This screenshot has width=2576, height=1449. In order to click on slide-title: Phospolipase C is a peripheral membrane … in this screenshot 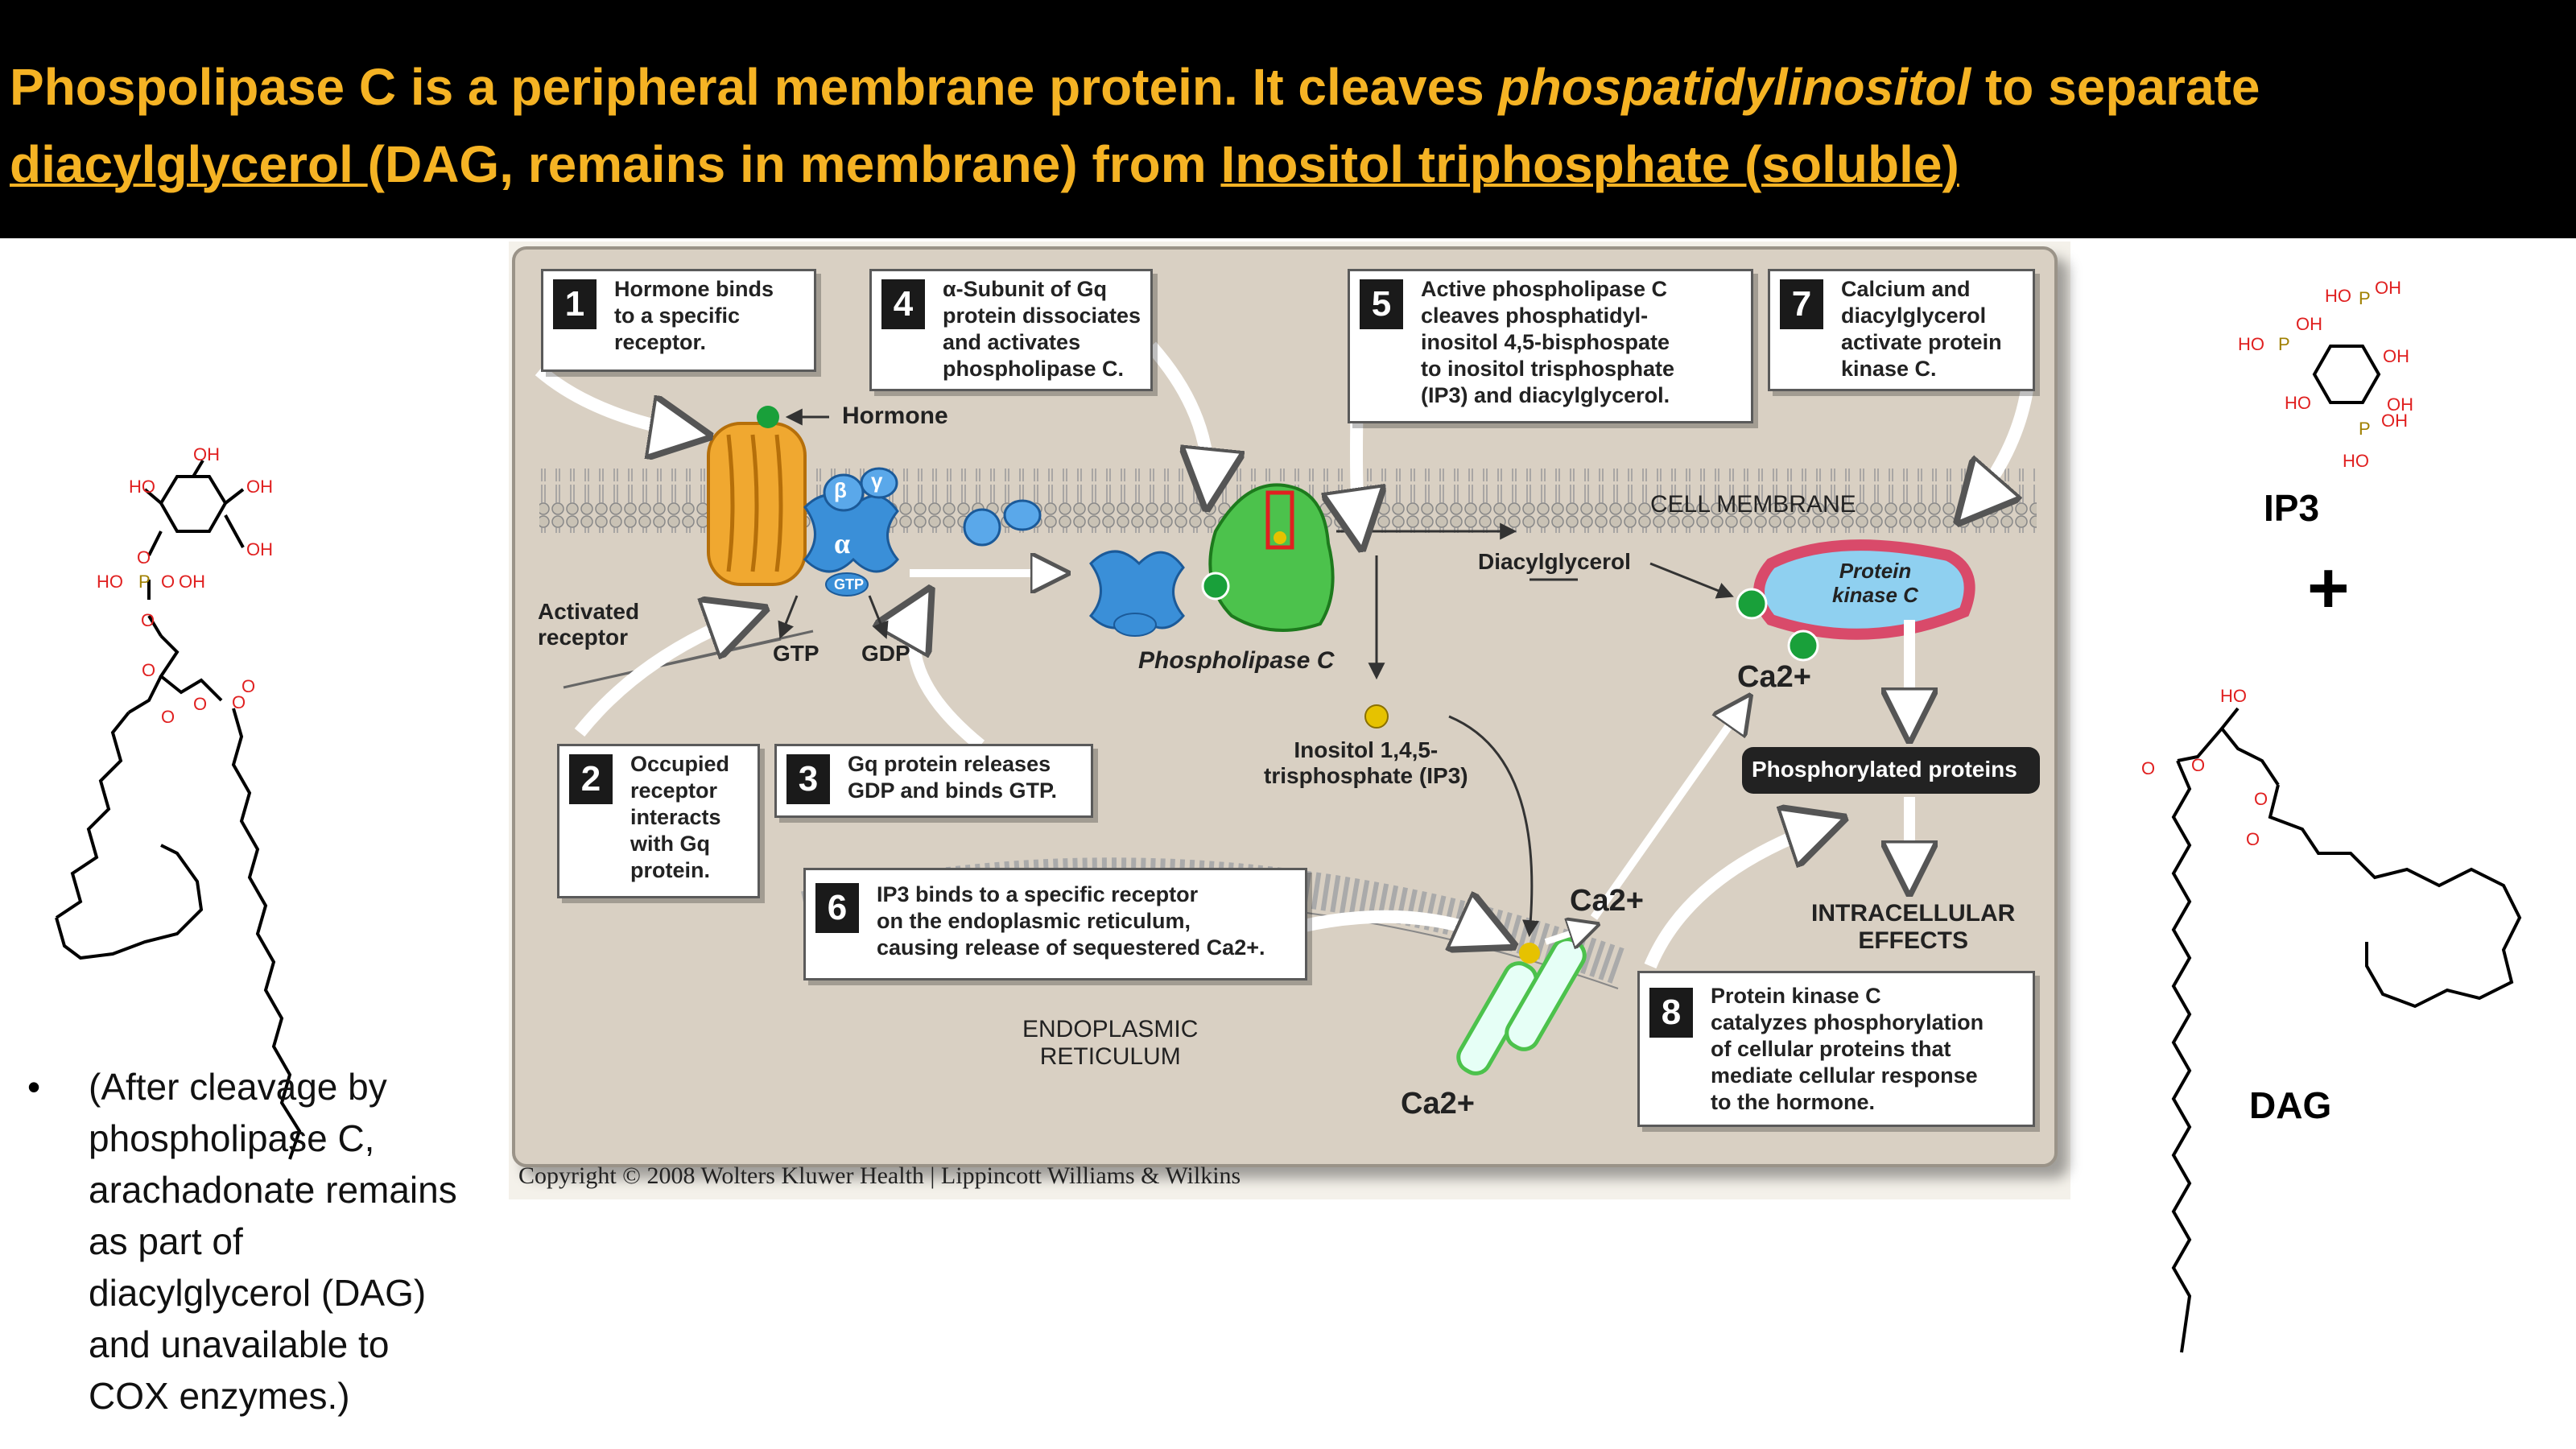, I will do `click(1281, 126)`.